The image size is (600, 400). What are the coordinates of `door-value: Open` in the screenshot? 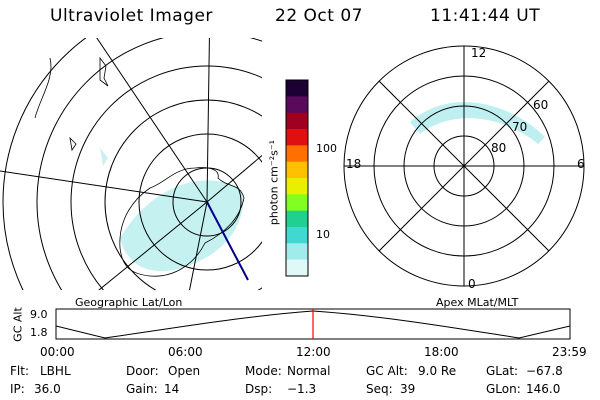 It's located at (184, 371).